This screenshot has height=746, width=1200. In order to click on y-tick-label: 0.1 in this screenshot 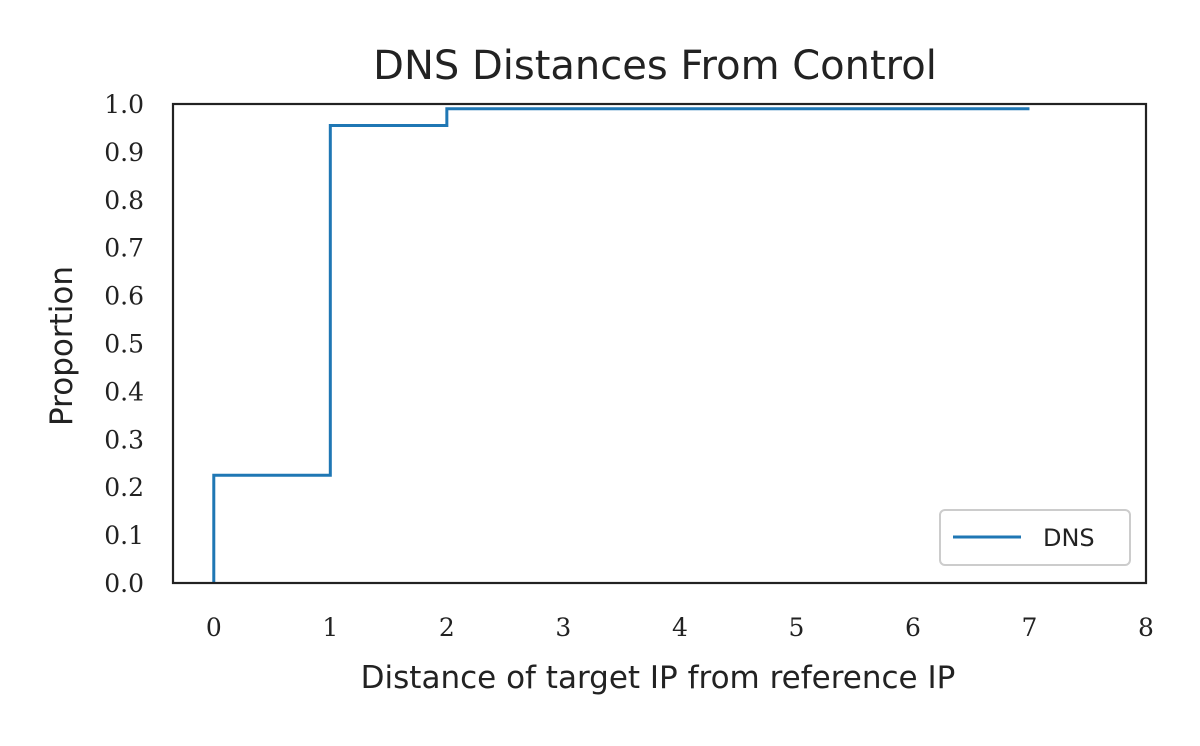, I will do `click(124, 535)`.